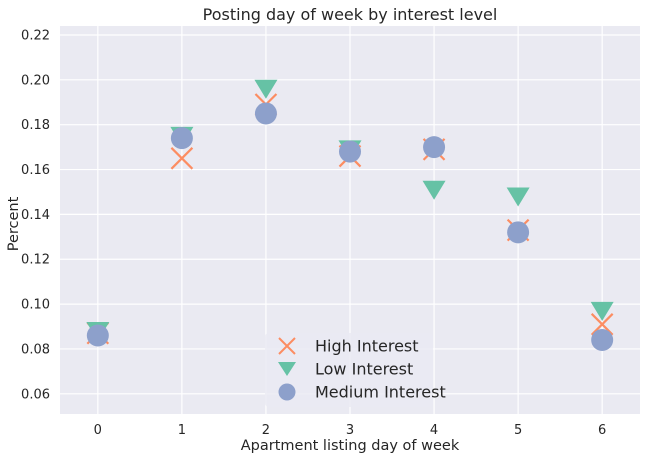  I want to click on legend-label: Low Interest, so click(364, 369).